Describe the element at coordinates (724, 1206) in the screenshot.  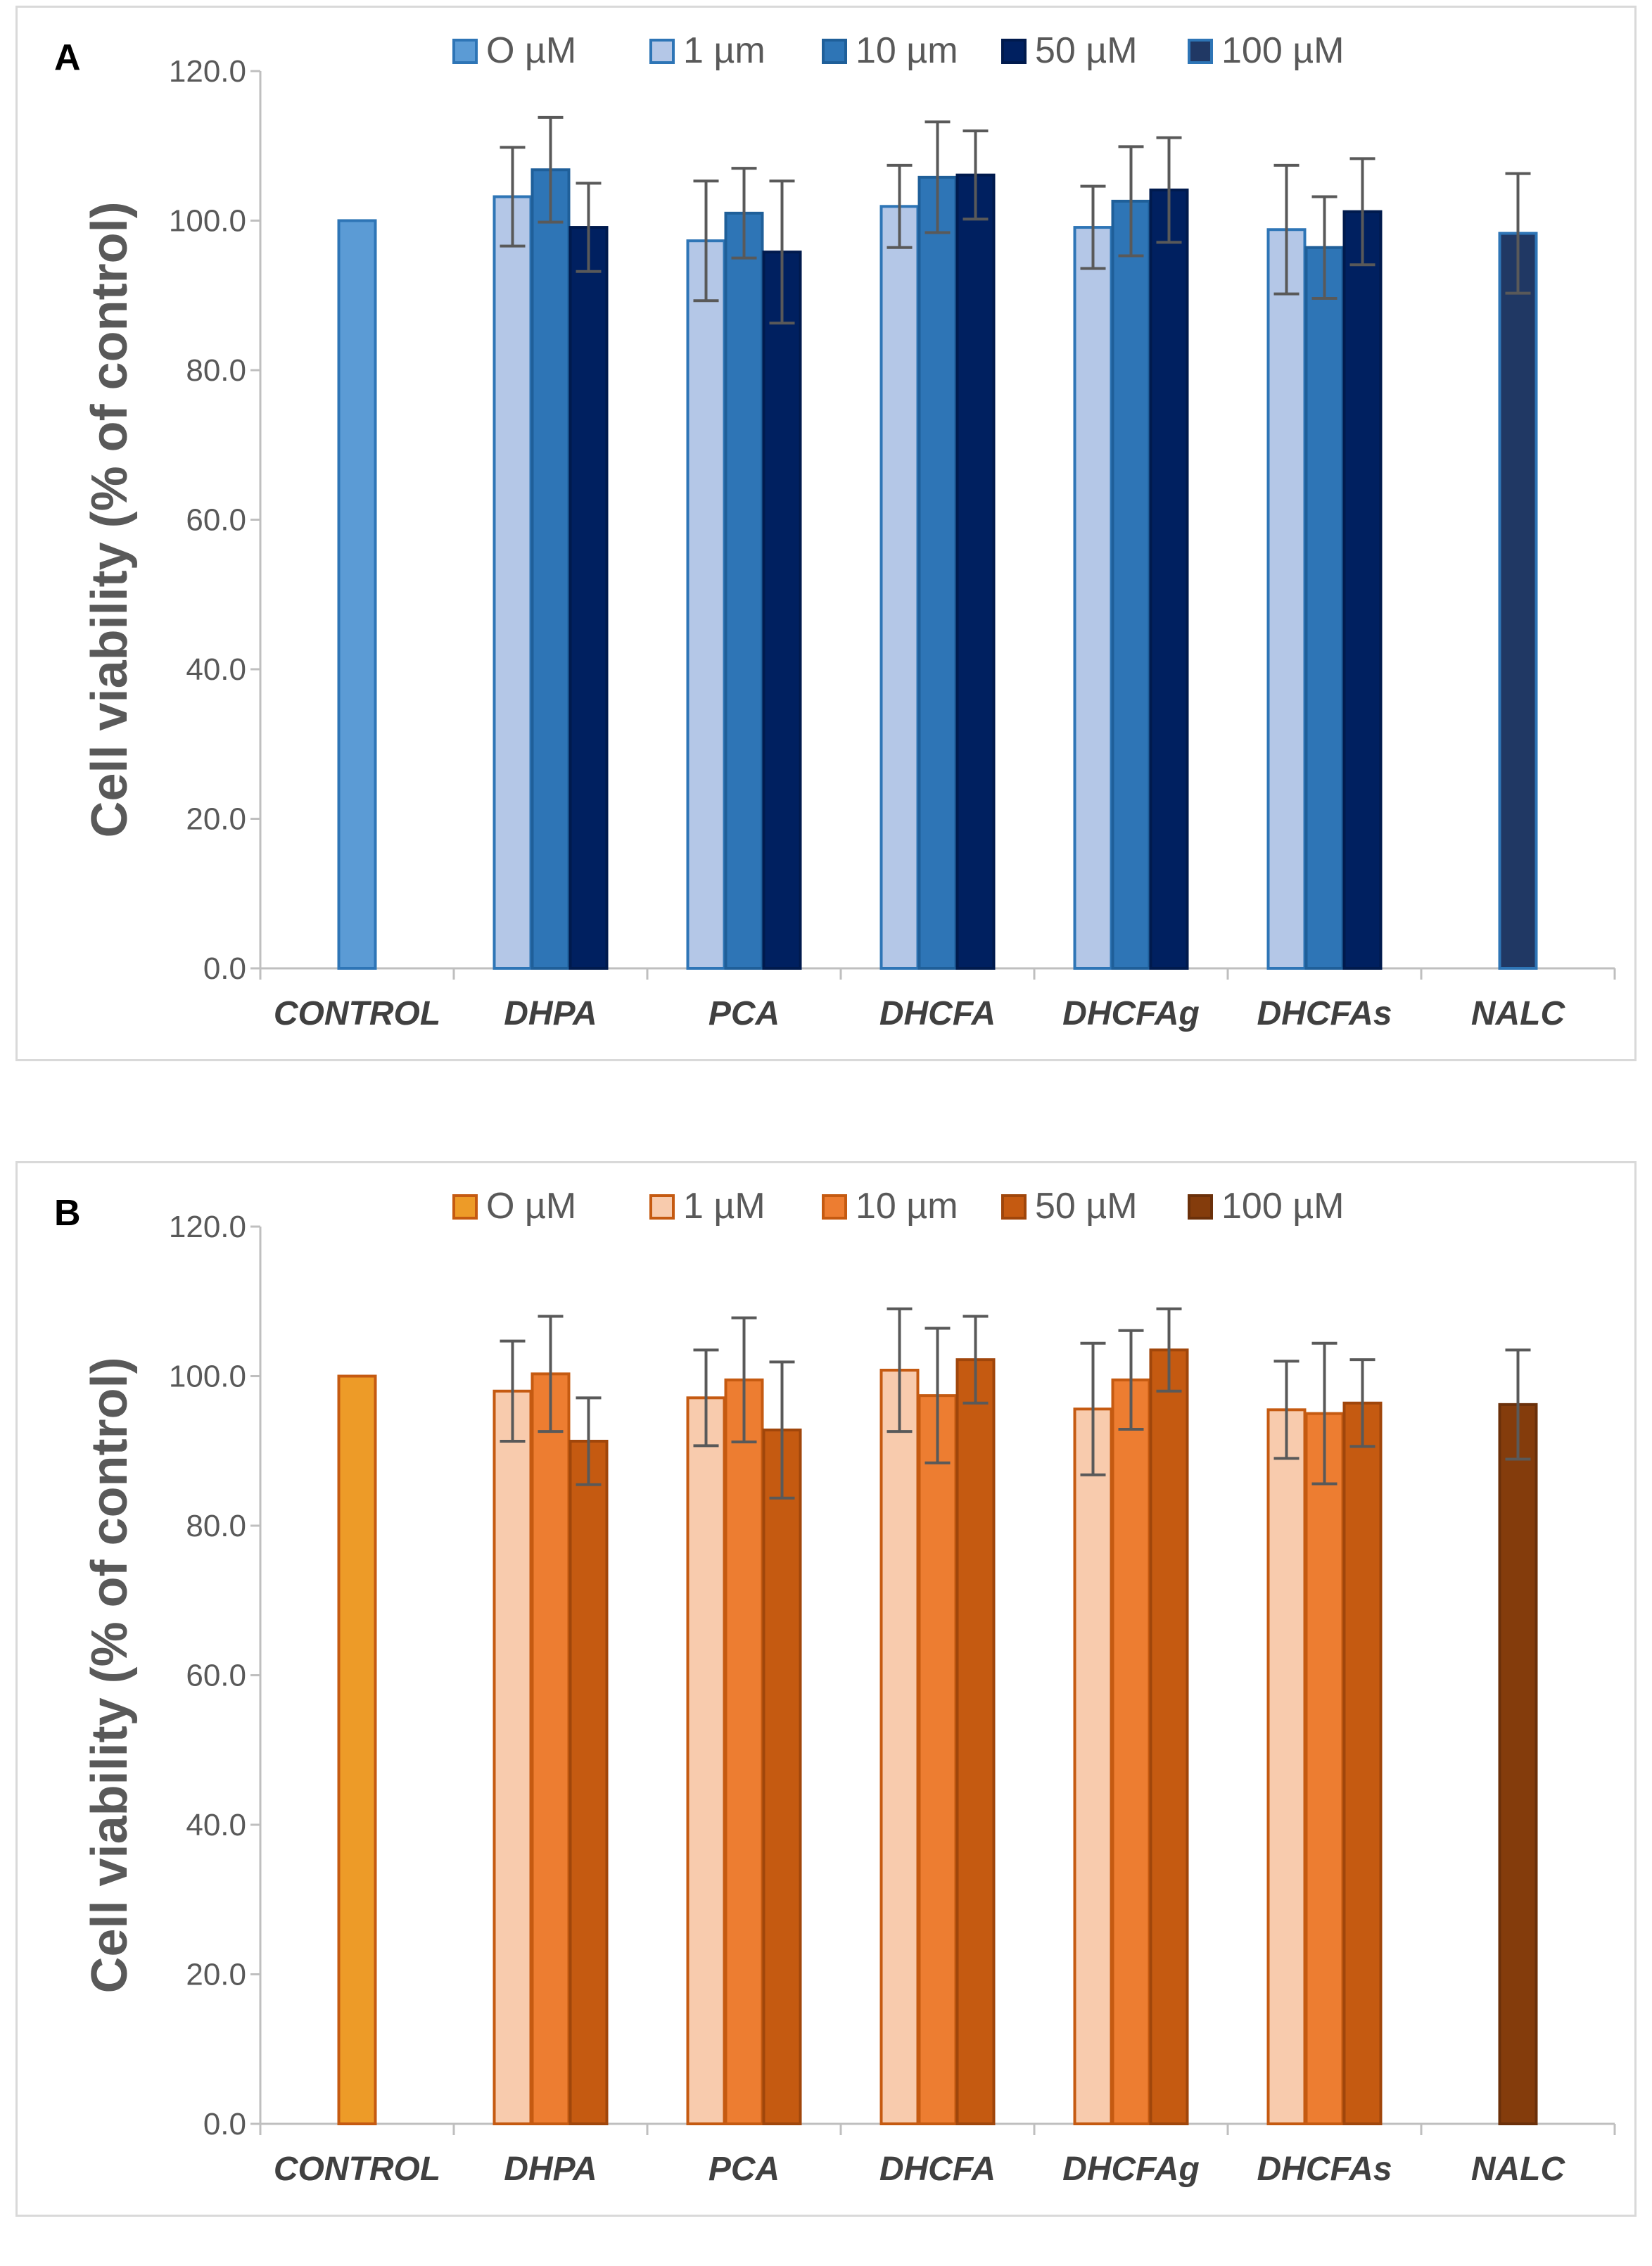
I see `legend-label: 1 µM` at that location.